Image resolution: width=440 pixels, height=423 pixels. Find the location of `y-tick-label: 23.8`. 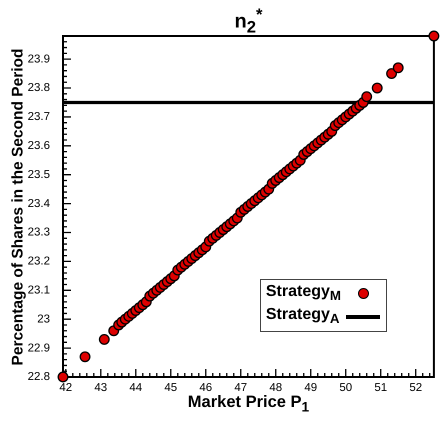

y-tick-label: 23.8 is located at coordinates (39, 88).